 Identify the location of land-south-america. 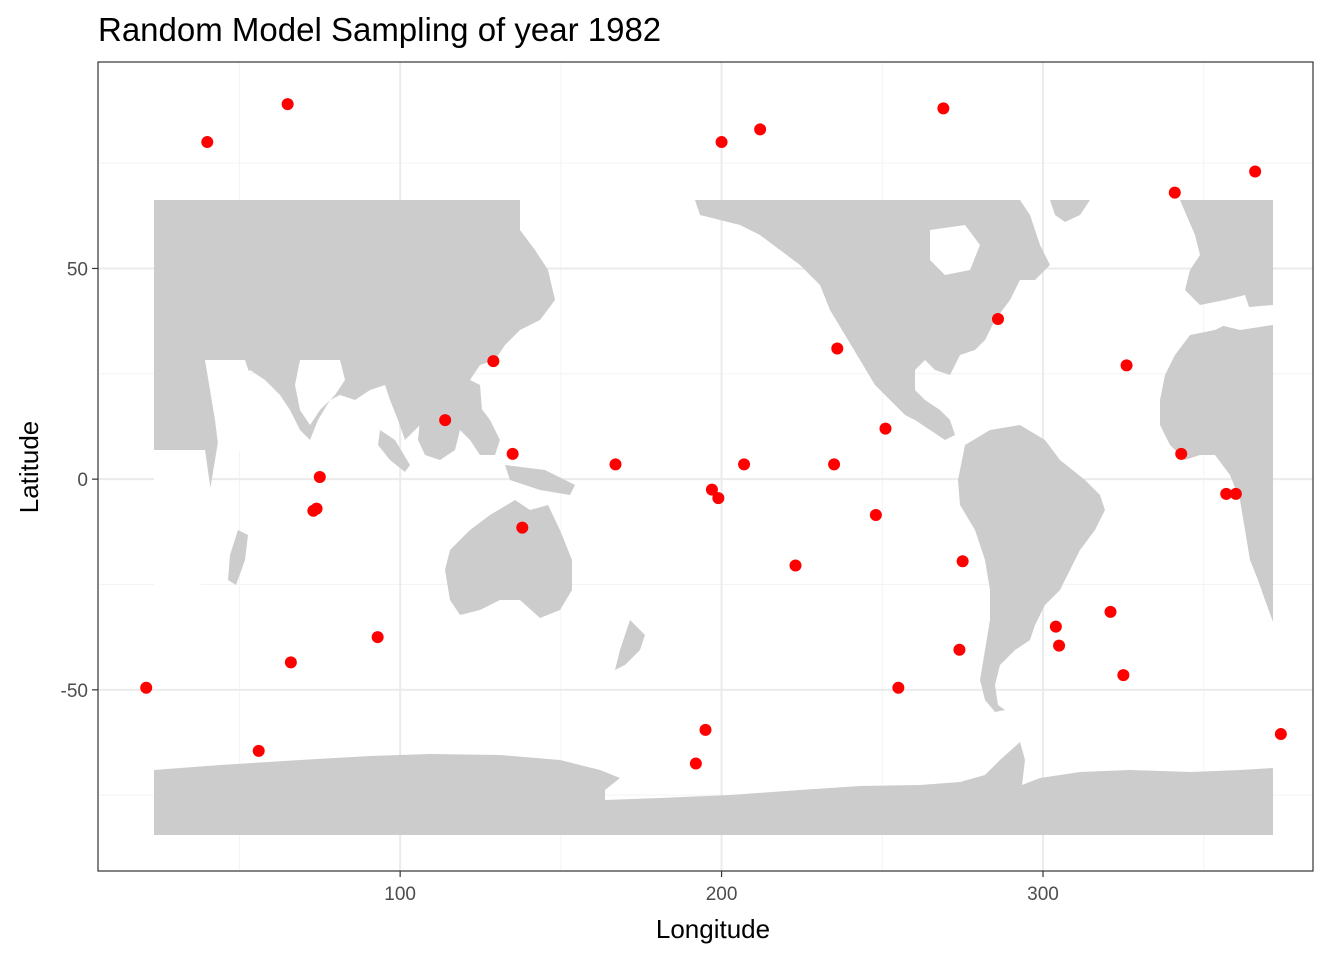
(1031, 568).